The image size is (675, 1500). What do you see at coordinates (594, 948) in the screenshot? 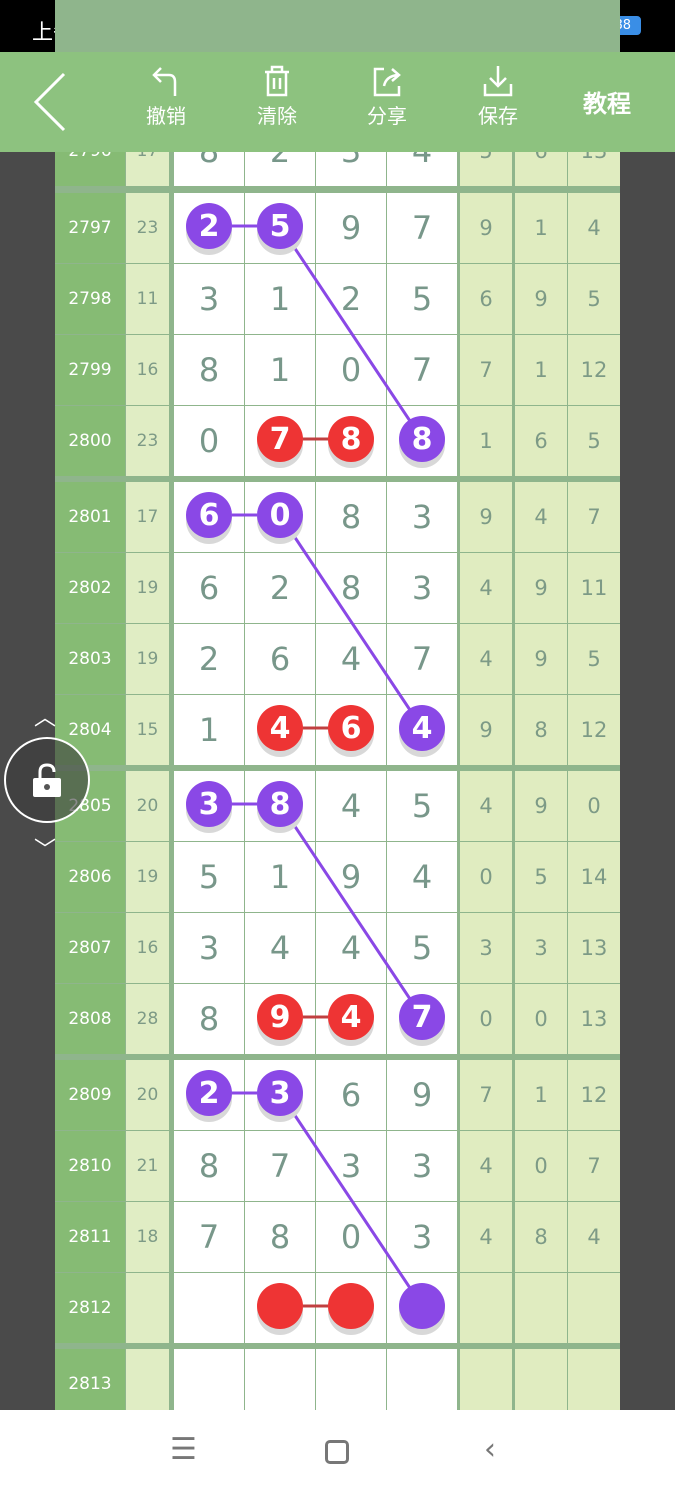
I see `stat-cell: 13` at bounding box center [594, 948].